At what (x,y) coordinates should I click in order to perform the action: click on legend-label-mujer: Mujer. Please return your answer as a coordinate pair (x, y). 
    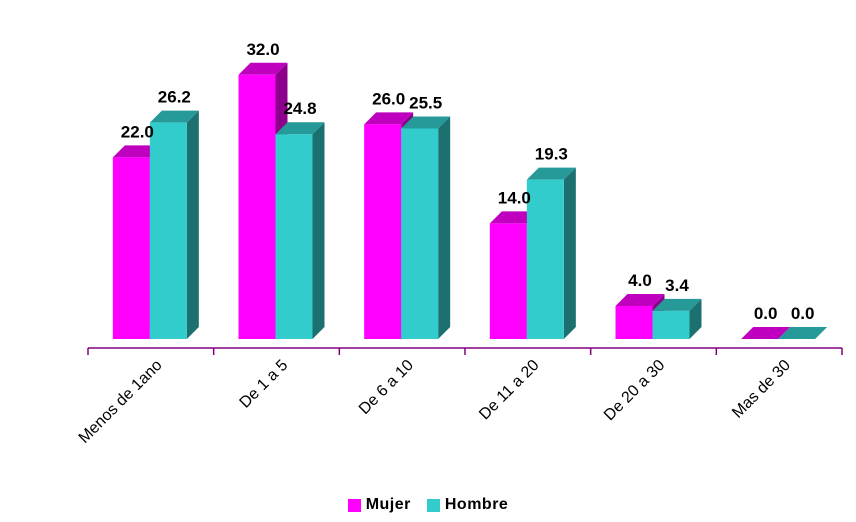
    Looking at the image, I should click on (388, 504).